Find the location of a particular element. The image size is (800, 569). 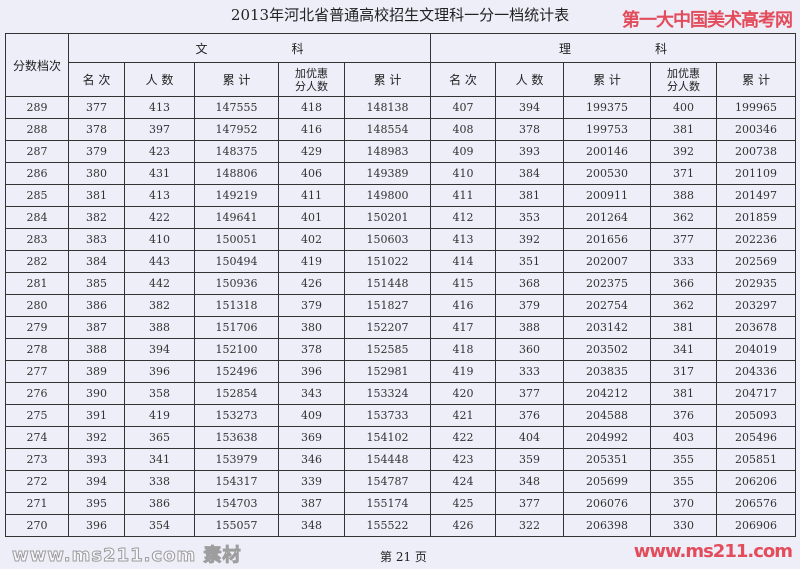

table-cell: 153273 is located at coordinates (236, 415).